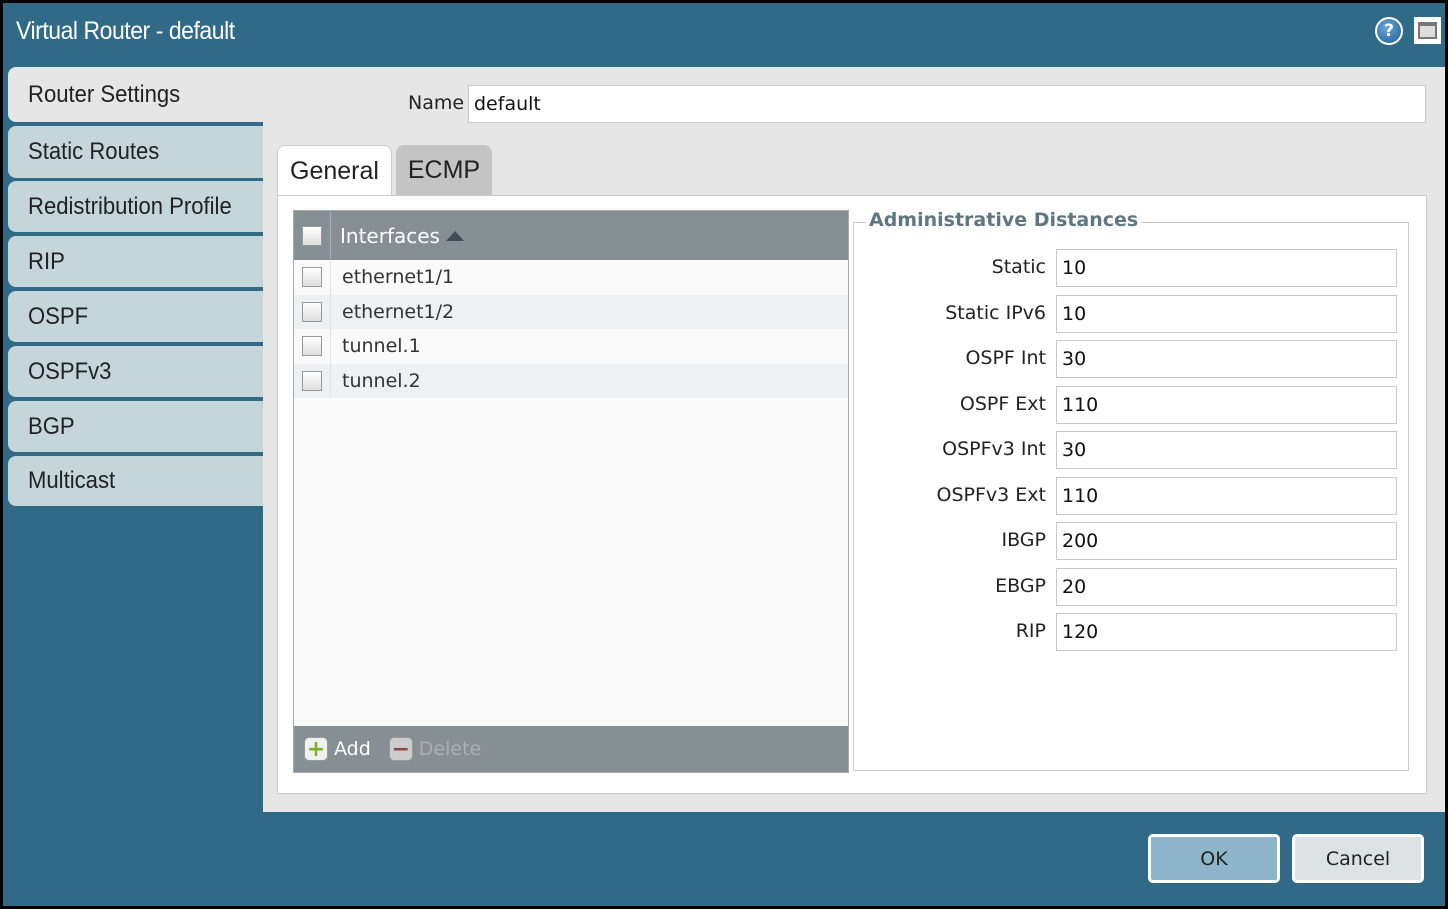 The width and height of the screenshot is (1448, 909). What do you see at coordinates (104, 94) in the screenshot?
I see `sidebar-item-label: Router Settings` at bounding box center [104, 94].